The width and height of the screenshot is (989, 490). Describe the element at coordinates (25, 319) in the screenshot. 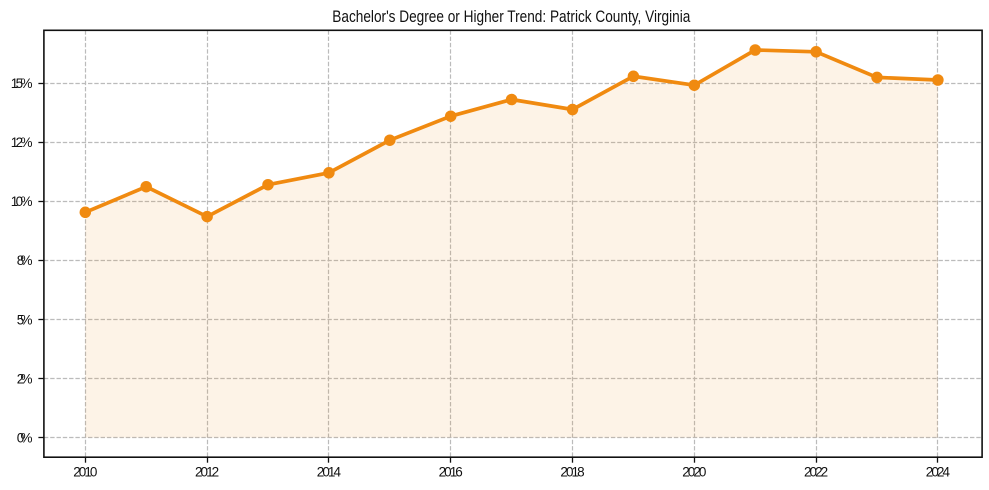

I see `svg-text: 5%` at that location.